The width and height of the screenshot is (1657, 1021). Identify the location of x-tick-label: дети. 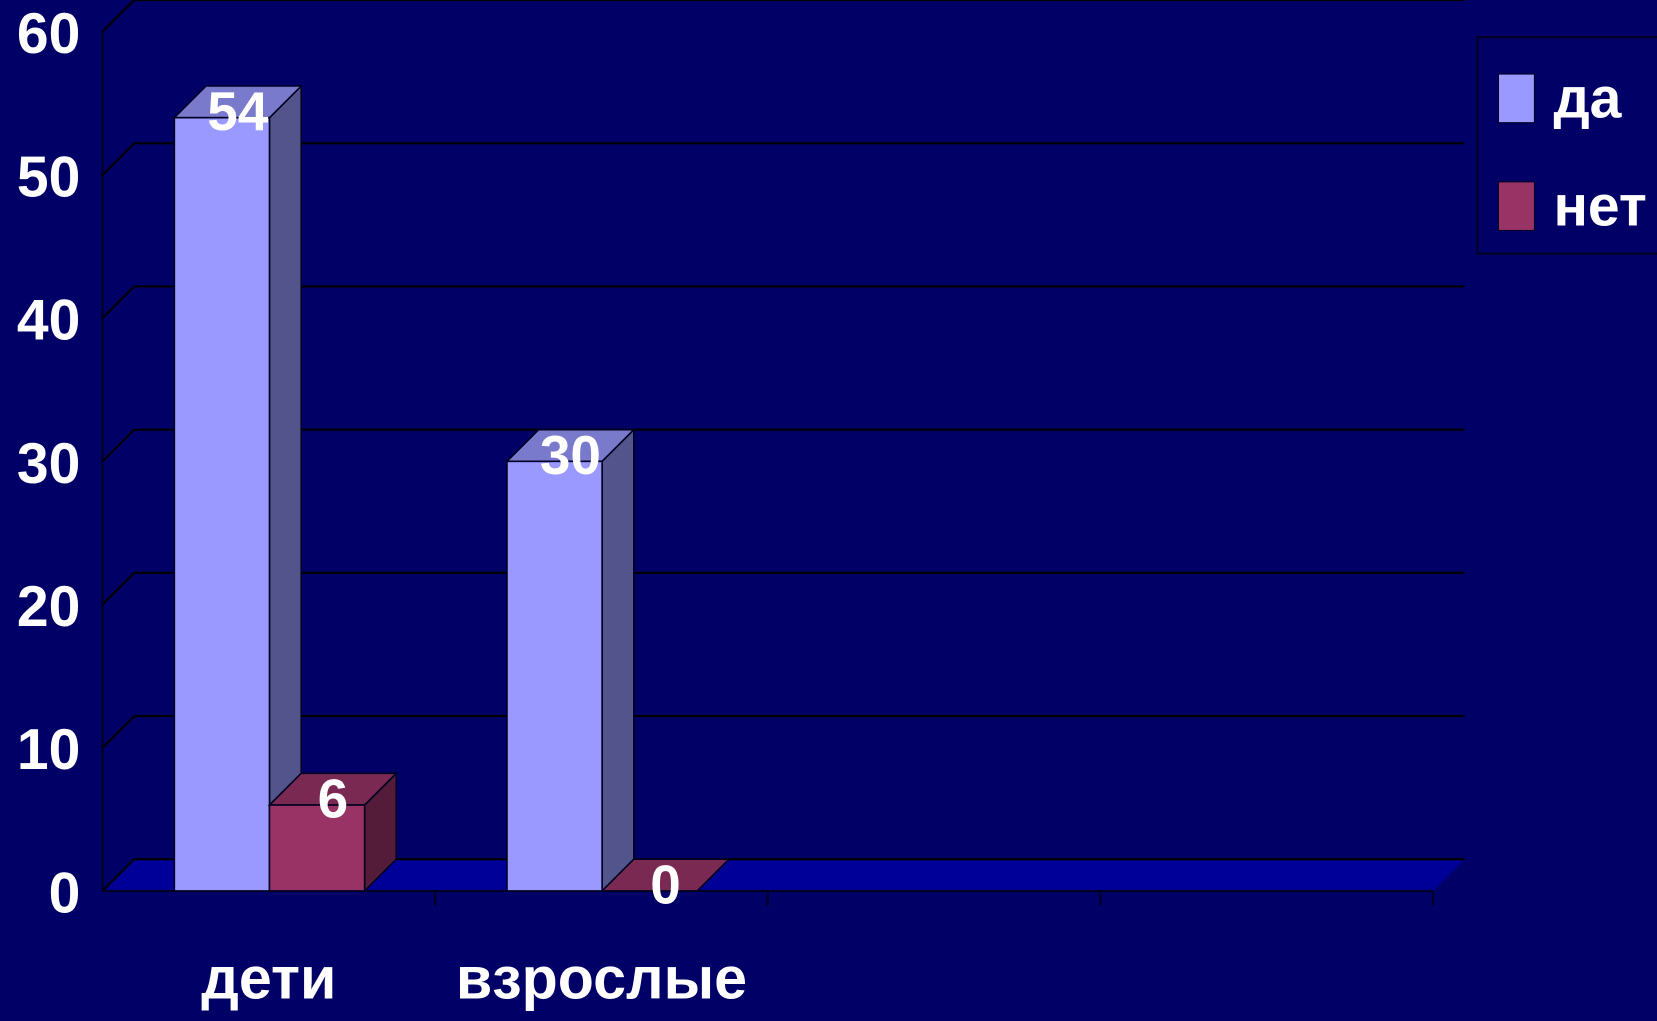
(268, 977).